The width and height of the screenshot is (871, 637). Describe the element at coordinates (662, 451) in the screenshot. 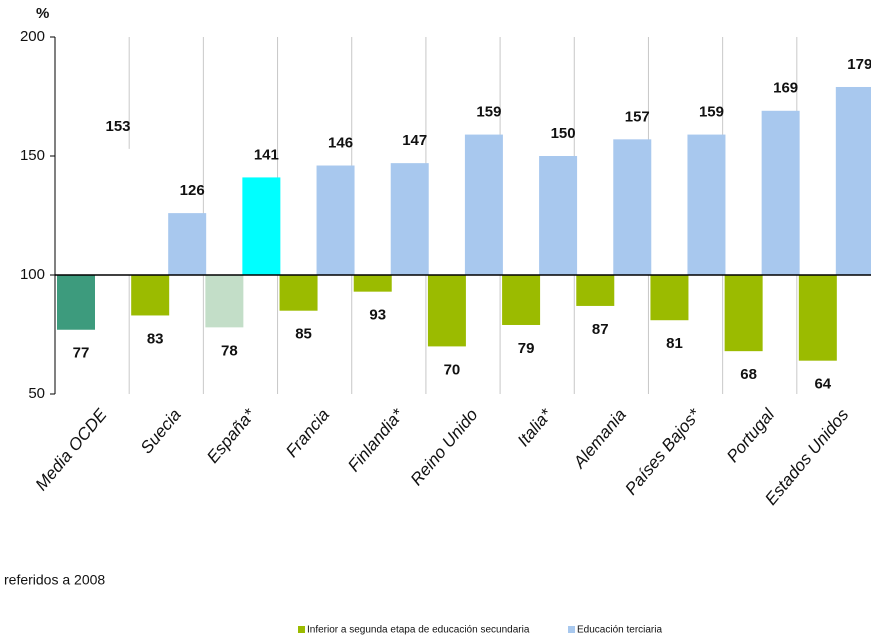

I see `x-tick-label: Países Bajos*` at that location.